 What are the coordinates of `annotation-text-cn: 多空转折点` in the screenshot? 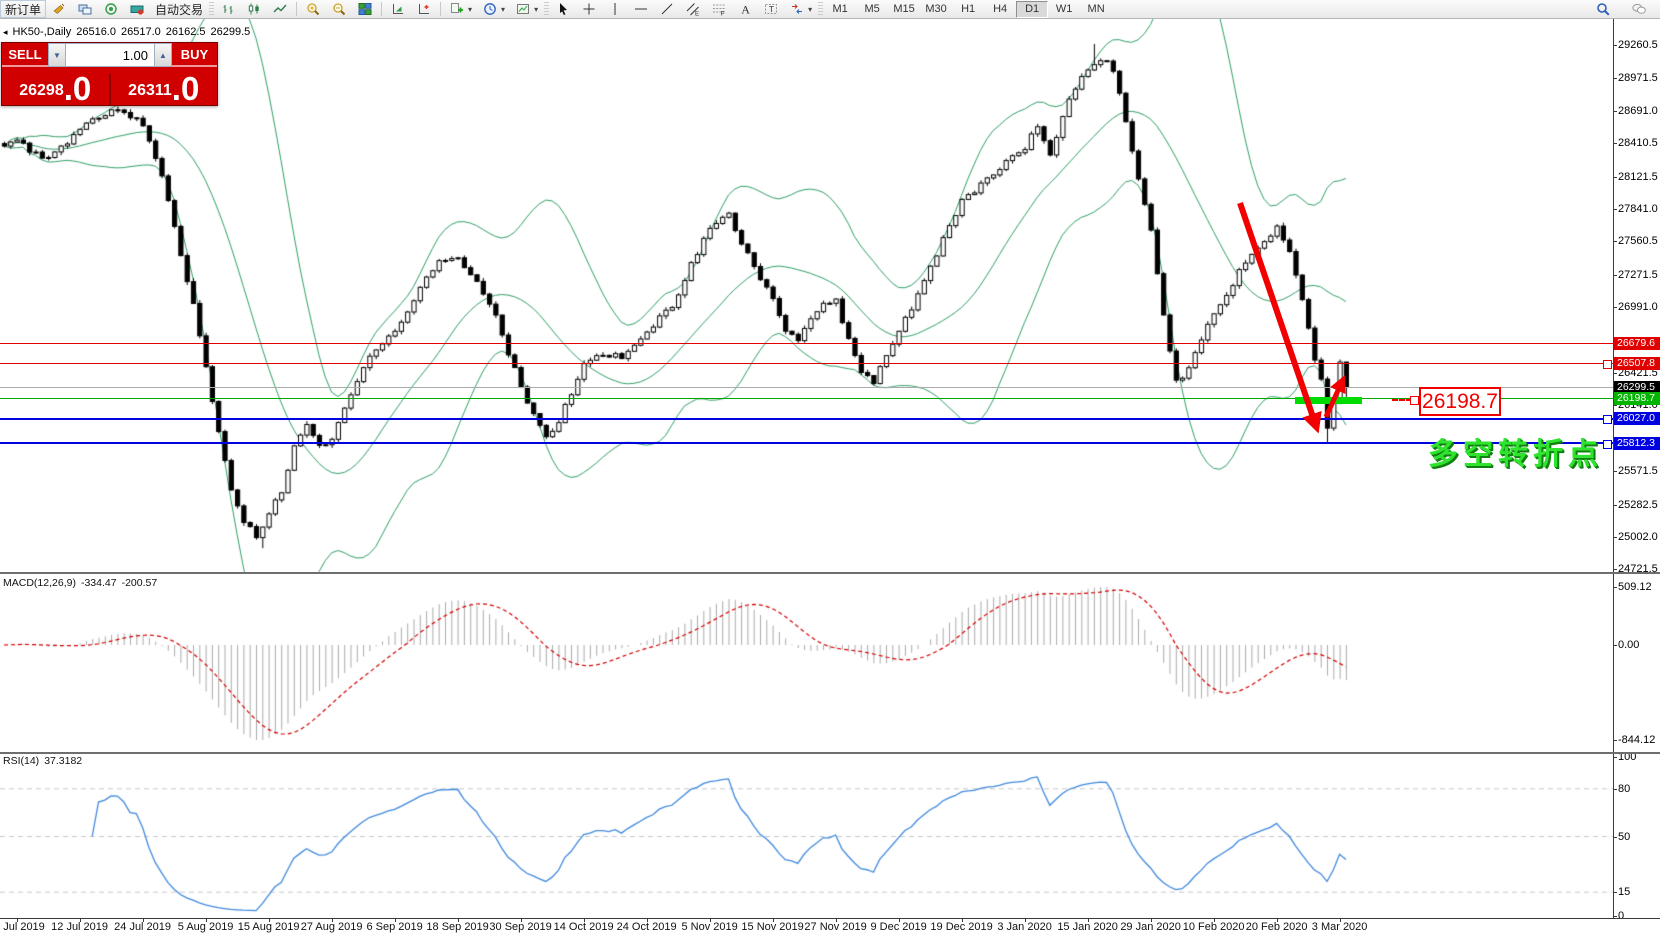 It's located at (1515, 454).